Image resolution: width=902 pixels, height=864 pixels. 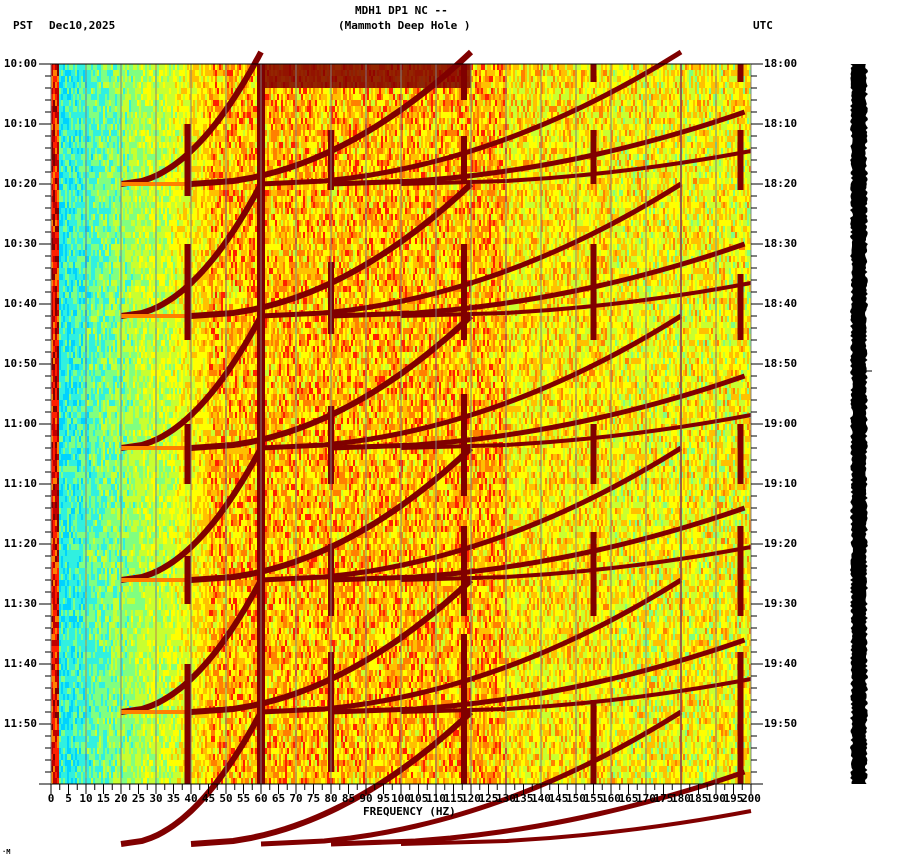 What do you see at coordinates (6, 852) in the screenshot?
I see `corner-mark: ·M` at bounding box center [6, 852].